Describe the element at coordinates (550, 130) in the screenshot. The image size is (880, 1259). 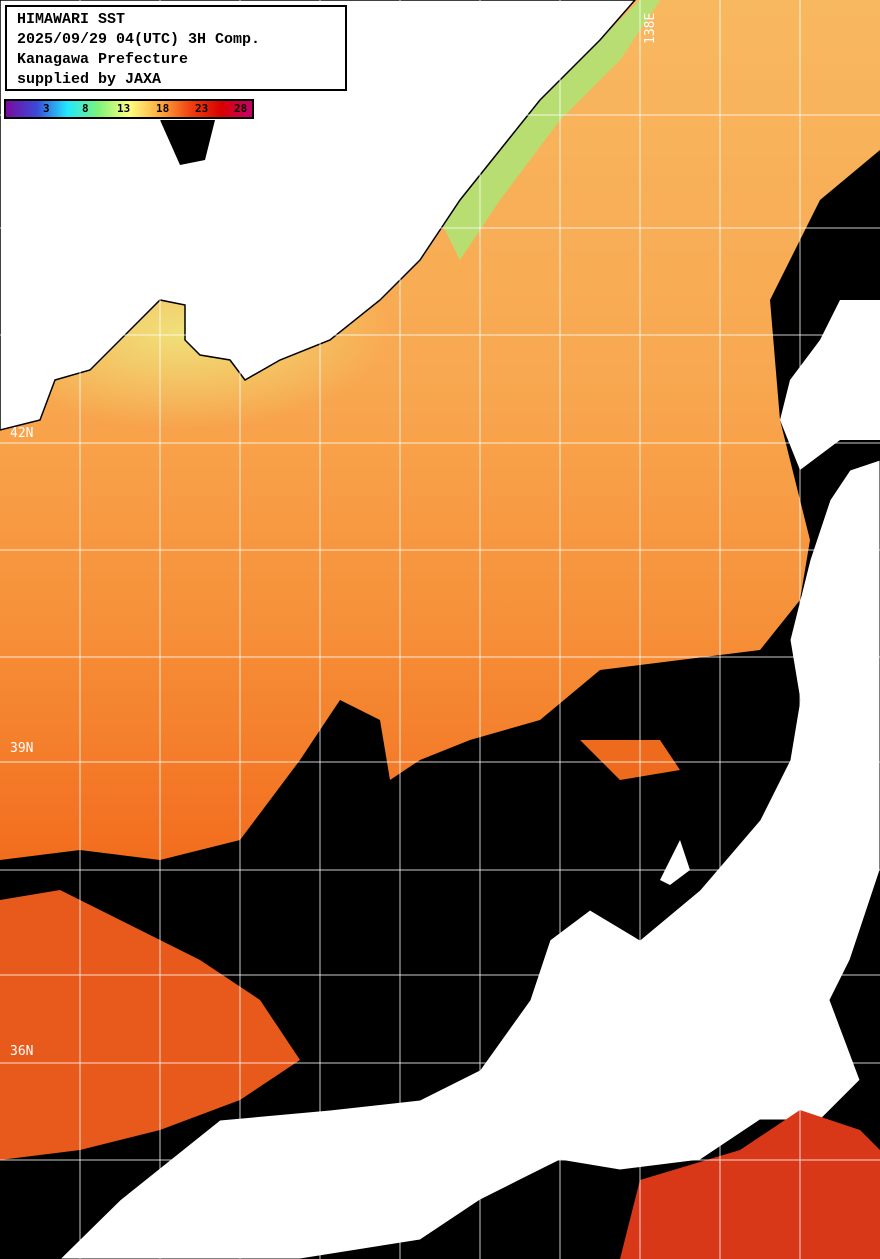
I see `cold-coastal-water` at that location.